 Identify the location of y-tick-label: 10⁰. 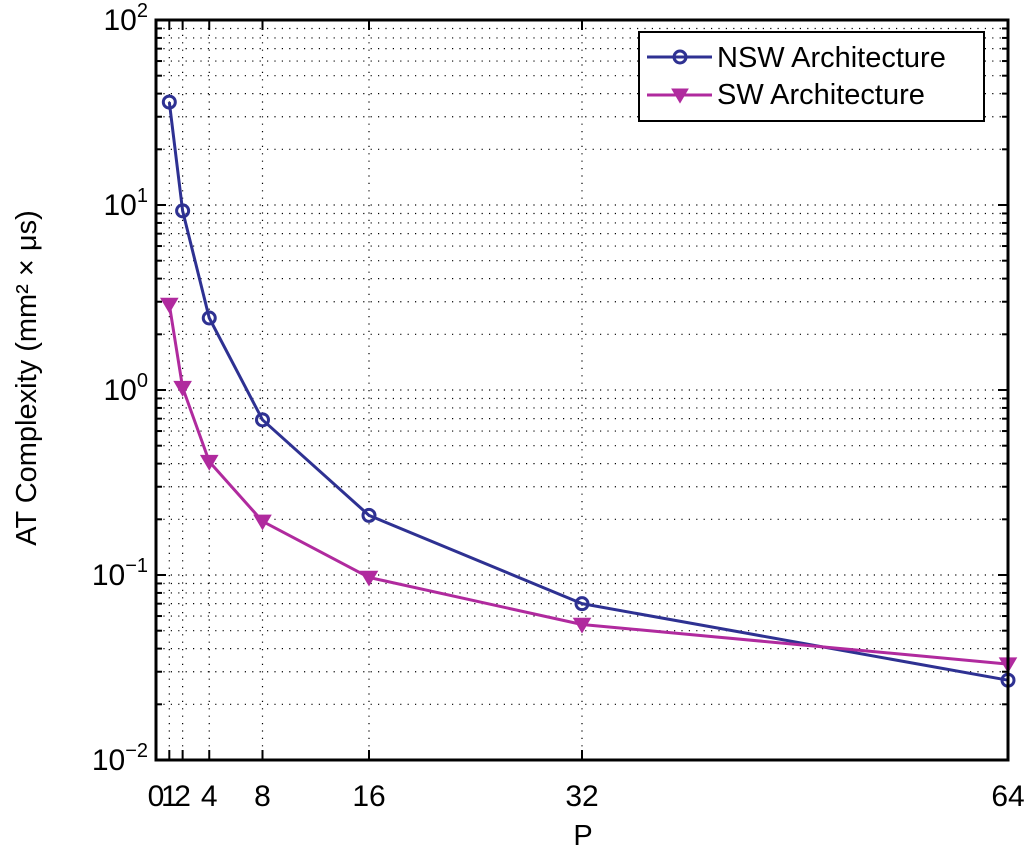
(126, 388).